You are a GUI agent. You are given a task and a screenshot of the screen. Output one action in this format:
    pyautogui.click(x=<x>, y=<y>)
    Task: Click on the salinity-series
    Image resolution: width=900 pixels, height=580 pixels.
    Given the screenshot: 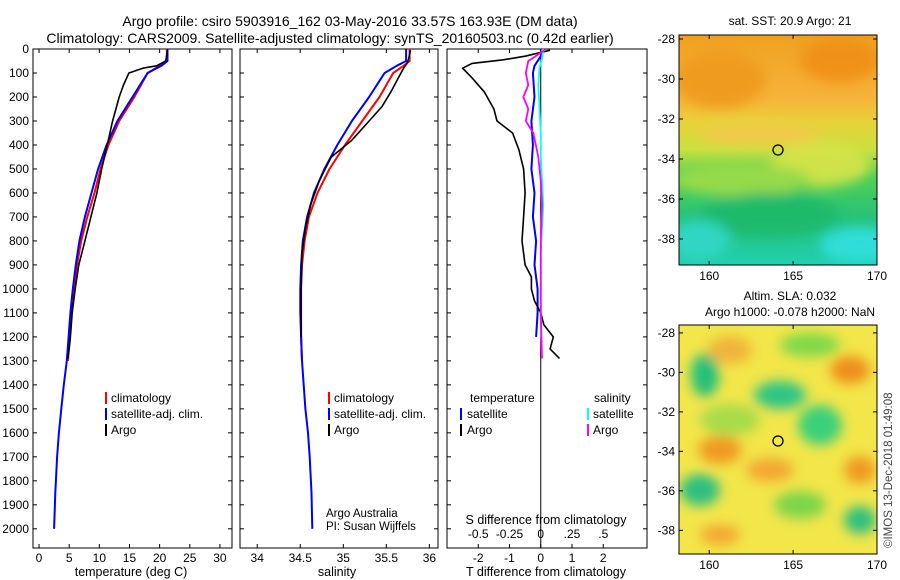 What is the action you would take?
    pyautogui.click(x=355, y=289)
    